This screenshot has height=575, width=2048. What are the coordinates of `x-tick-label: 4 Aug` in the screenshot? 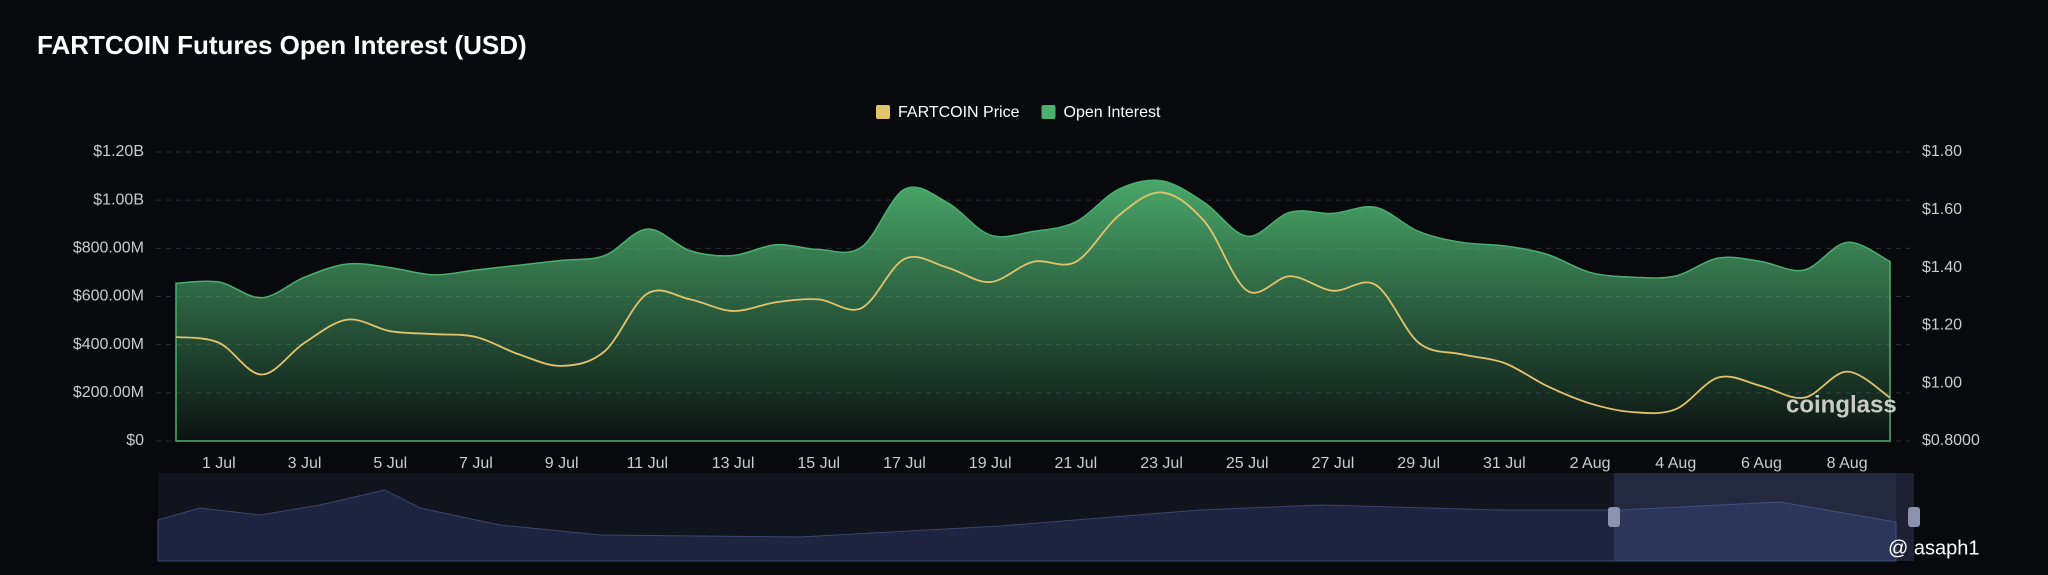 It's located at (1675, 463).